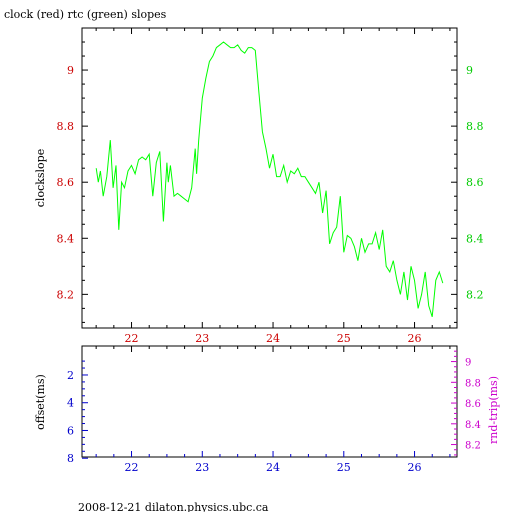 This screenshot has height=512, width=512. I want to click on top-x-tick-label: 22, so click(132, 338).